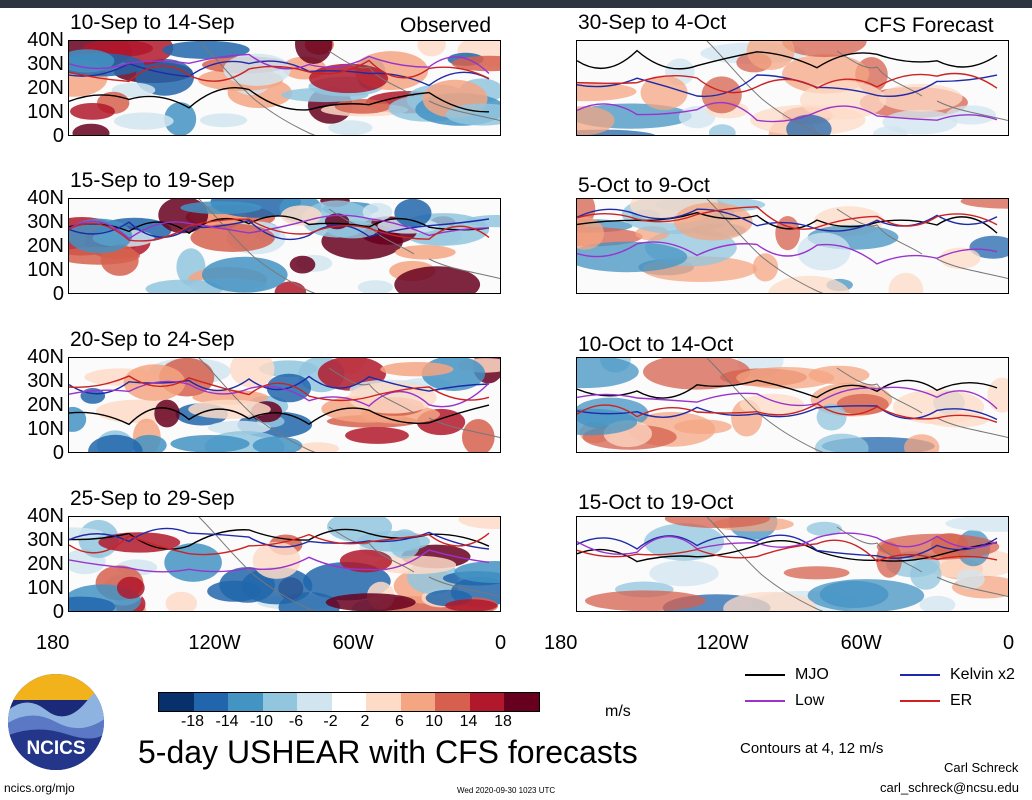 This screenshot has height=800, width=1032. I want to click on observed-label: Observed, so click(446, 25).